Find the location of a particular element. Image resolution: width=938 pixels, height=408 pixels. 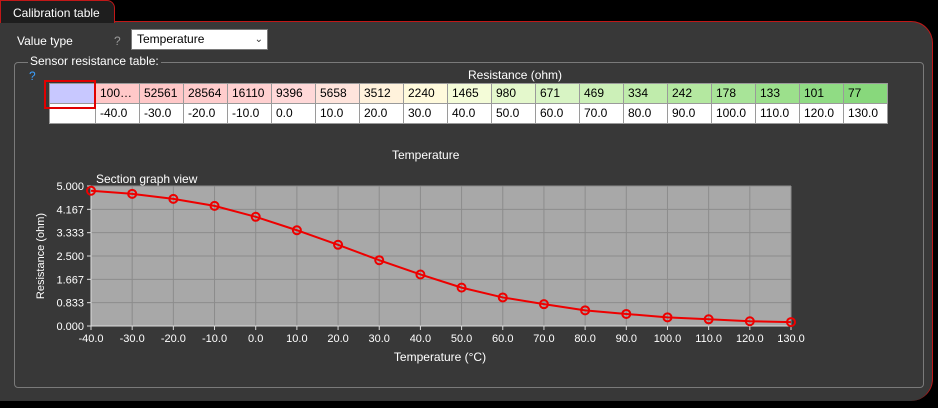

resistance-cell: 1465 is located at coordinates (470, 94).